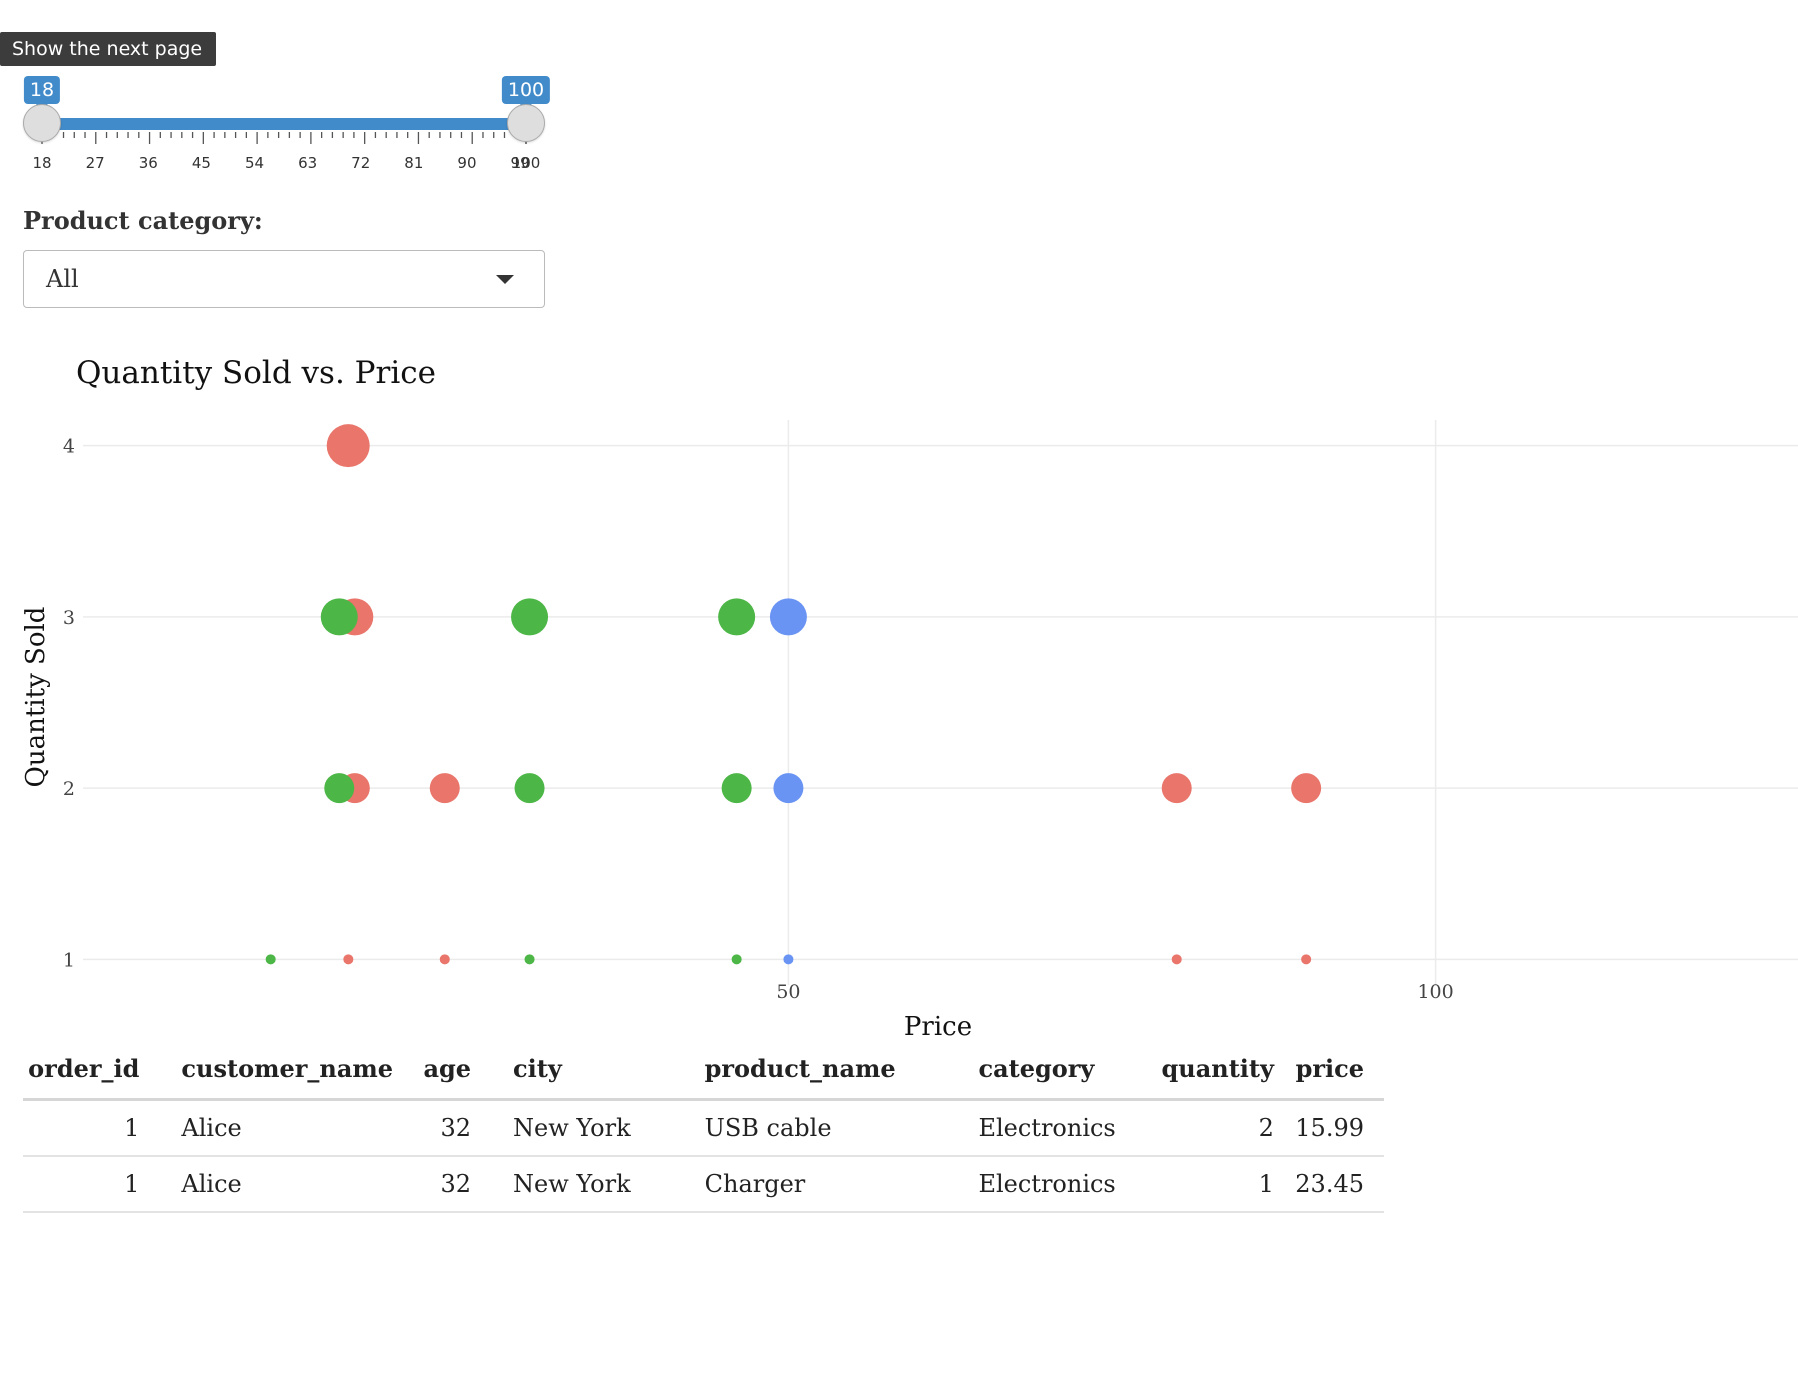 The height and width of the screenshot is (1388, 1798). What do you see at coordinates (520, 163) in the screenshot?
I see `slider-tick-label: 99` at bounding box center [520, 163].